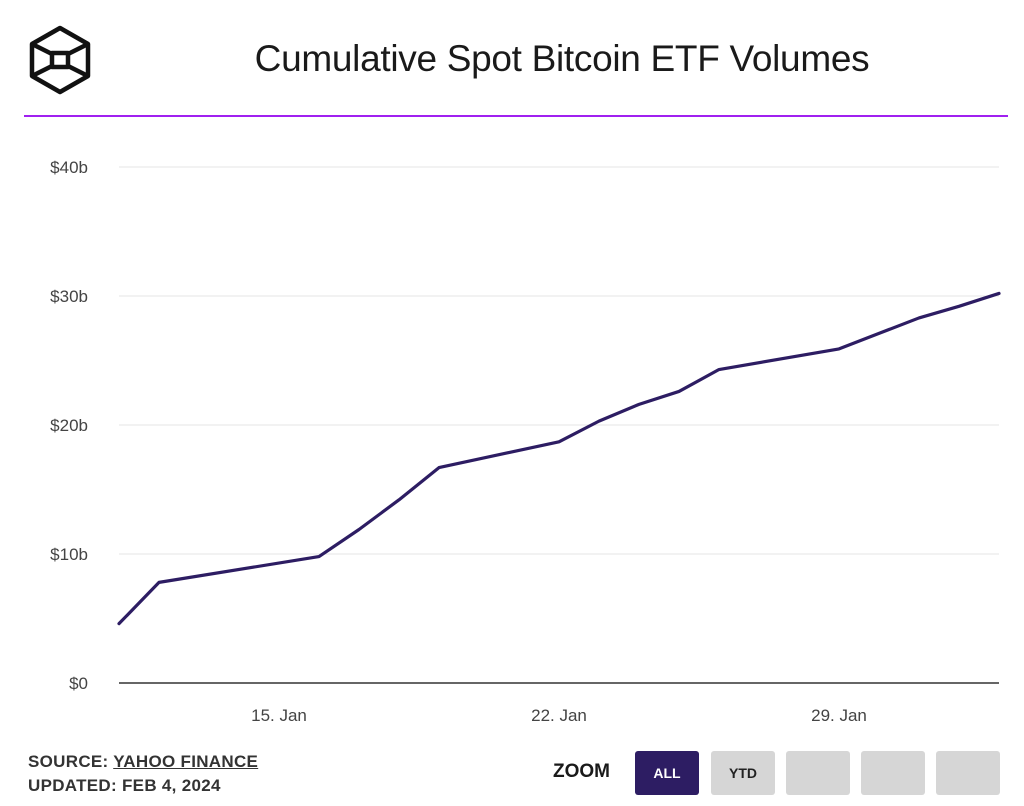 This screenshot has width=1024, height=806. What do you see at coordinates (279, 715) in the screenshot?
I see `x-tick-label: 15. Jan` at bounding box center [279, 715].